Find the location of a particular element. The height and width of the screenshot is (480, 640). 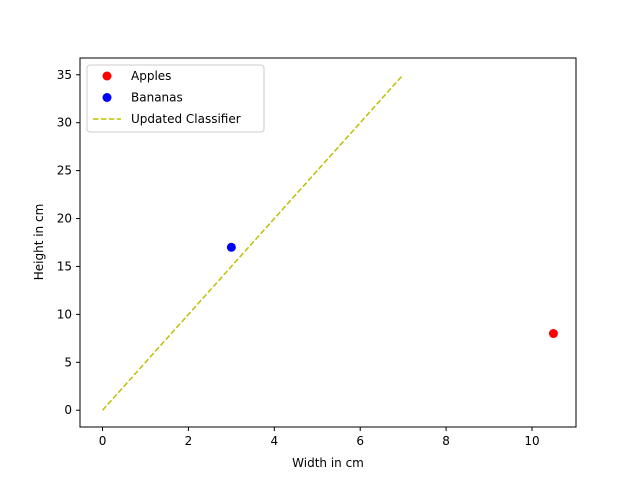

y-tick-label: 30 is located at coordinates (64, 123).